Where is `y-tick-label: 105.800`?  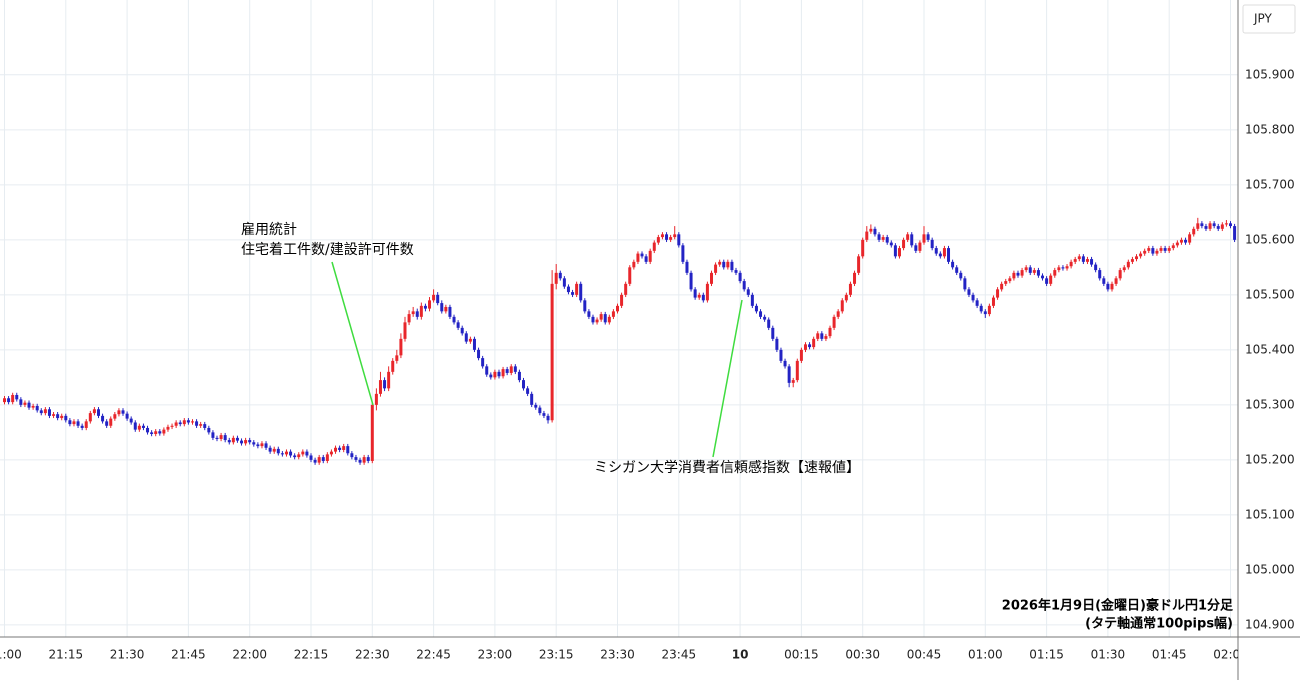 y-tick-label: 105.800 is located at coordinates (1270, 129).